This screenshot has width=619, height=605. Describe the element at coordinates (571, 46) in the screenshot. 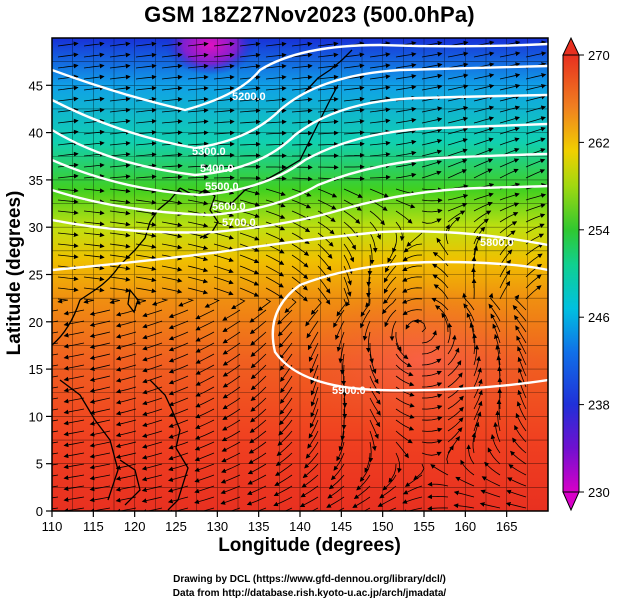

I see `colorbar-top-arrow` at that location.